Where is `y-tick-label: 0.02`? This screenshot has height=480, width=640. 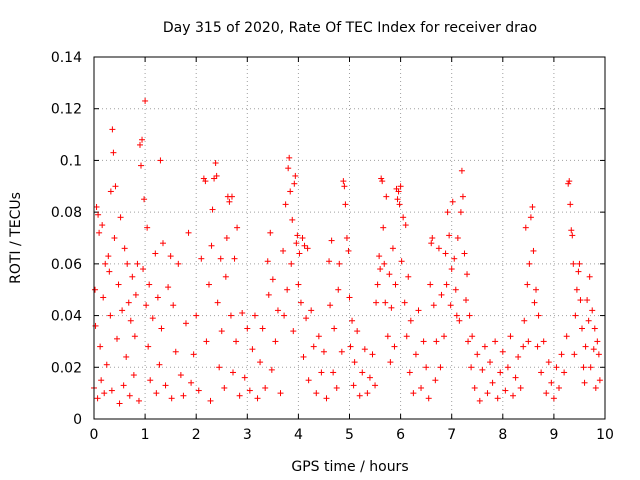 y-tick-label: 0.02 is located at coordinates (66, 368).